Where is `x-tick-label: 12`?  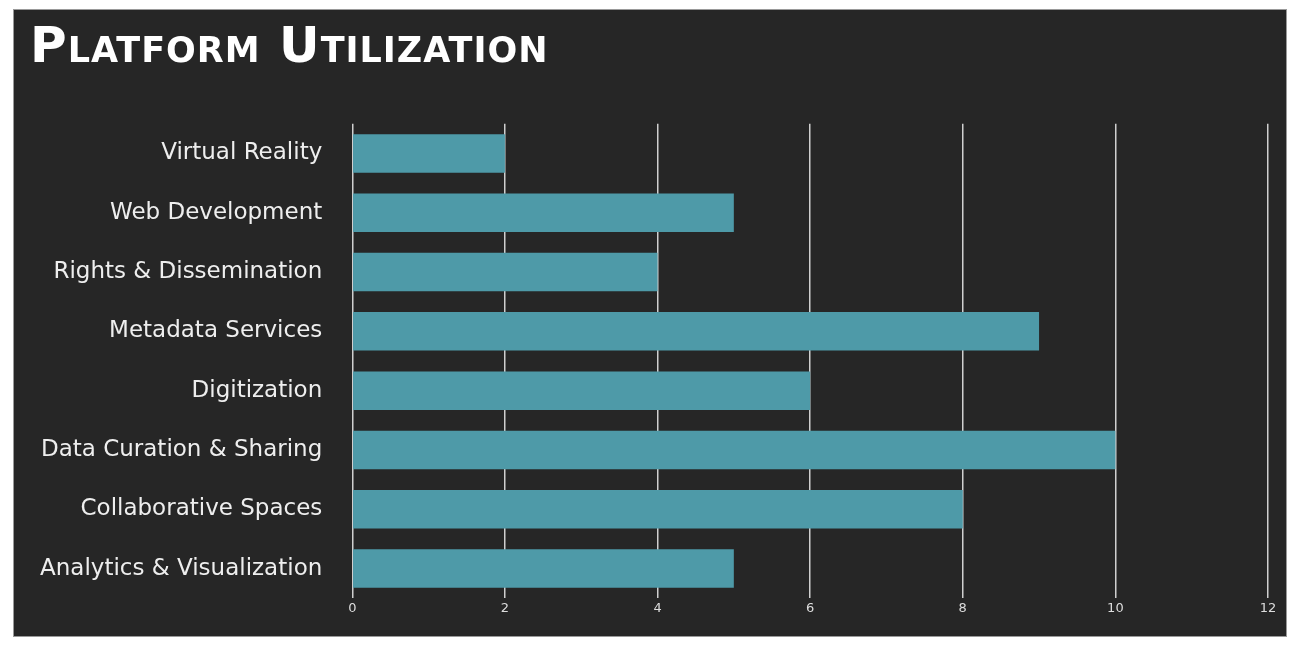 x-tick-label: 12 is located at coordinates (1268, 608).